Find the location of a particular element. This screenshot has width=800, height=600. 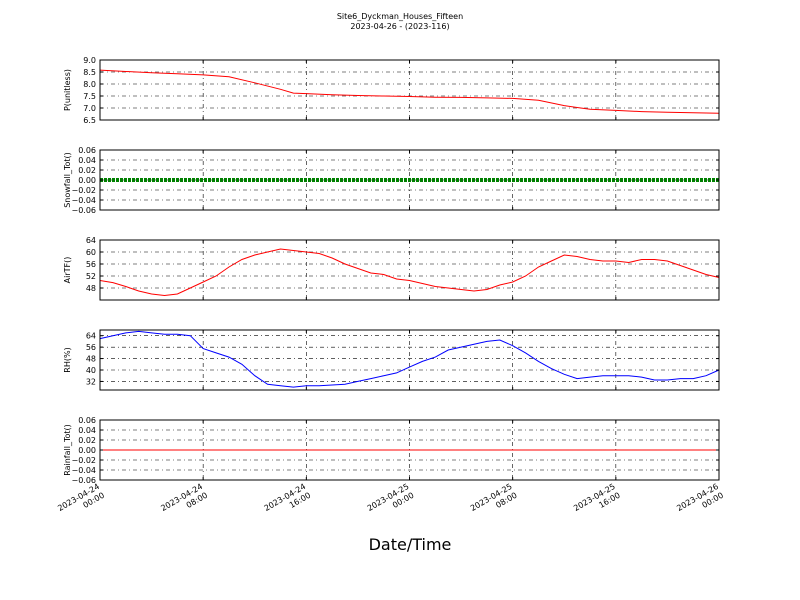

panel-1: 6.5 7.0 7.5 8.0 8.5 9.0 P(unitless) is located at coordinates (391, 90).